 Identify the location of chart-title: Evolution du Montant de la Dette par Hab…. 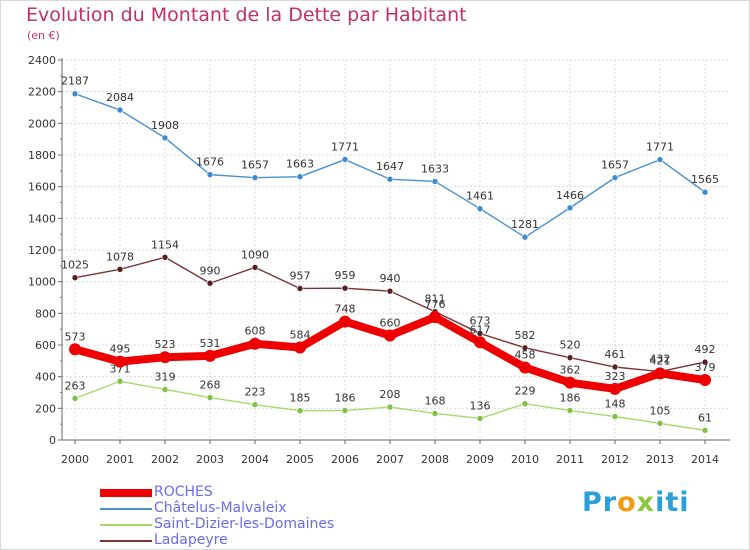
(246, 15).